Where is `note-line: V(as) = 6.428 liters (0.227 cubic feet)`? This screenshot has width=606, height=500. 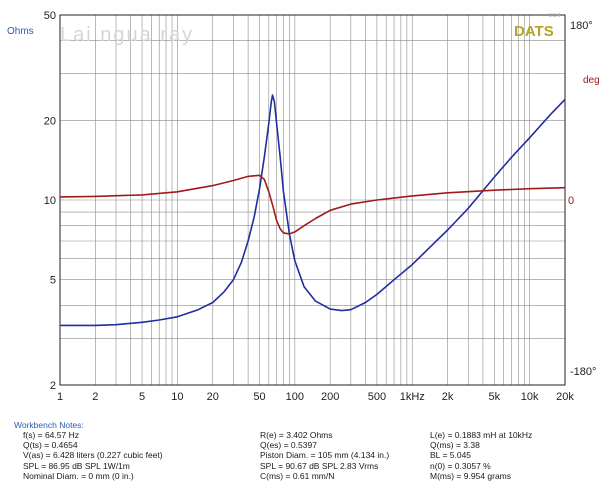
note-line: V(as) = 6.428 liters (0.227 cubic feet) is located at coordinates (93, 455).